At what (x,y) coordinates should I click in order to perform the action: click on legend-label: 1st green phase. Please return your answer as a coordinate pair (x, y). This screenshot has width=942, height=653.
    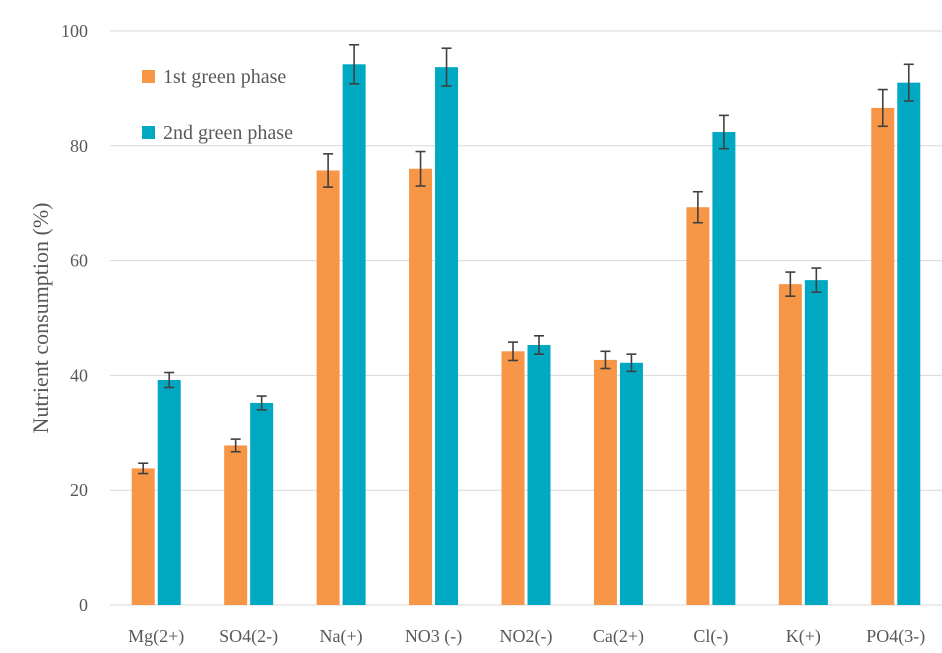
    Looking at the image, I should click on (224, 77).